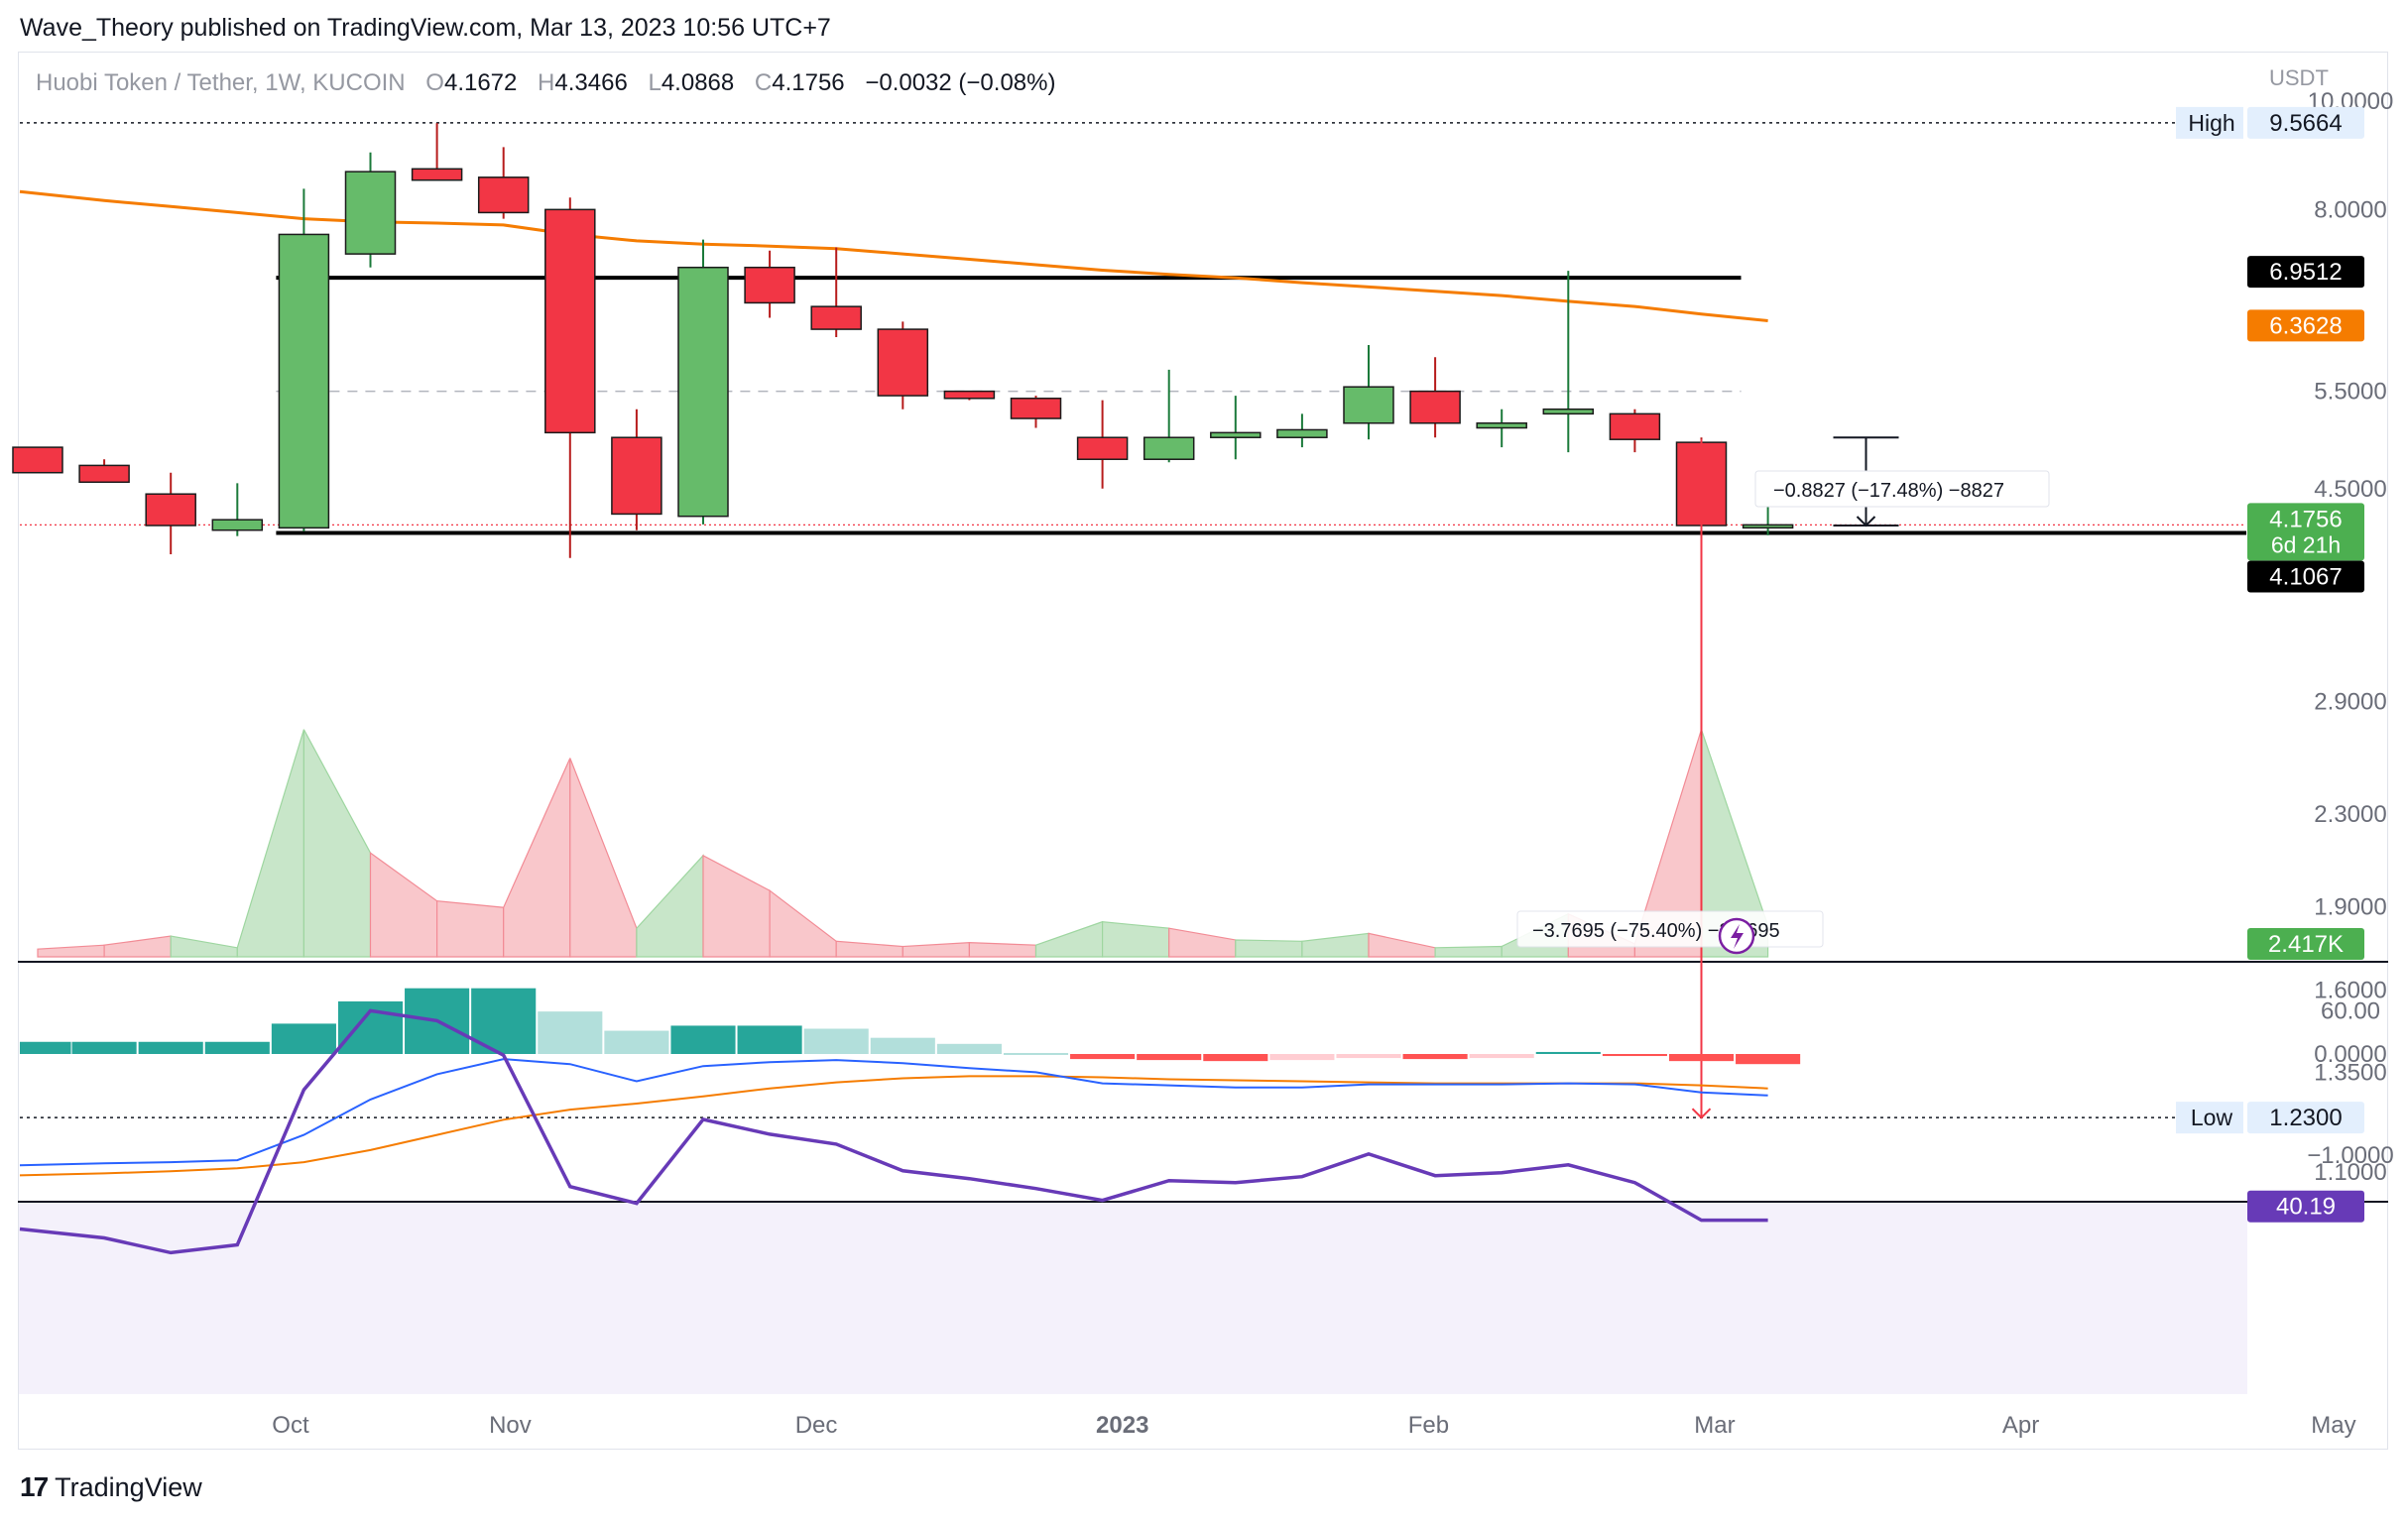  I want to click on macd-panel, so click(910, 1082).